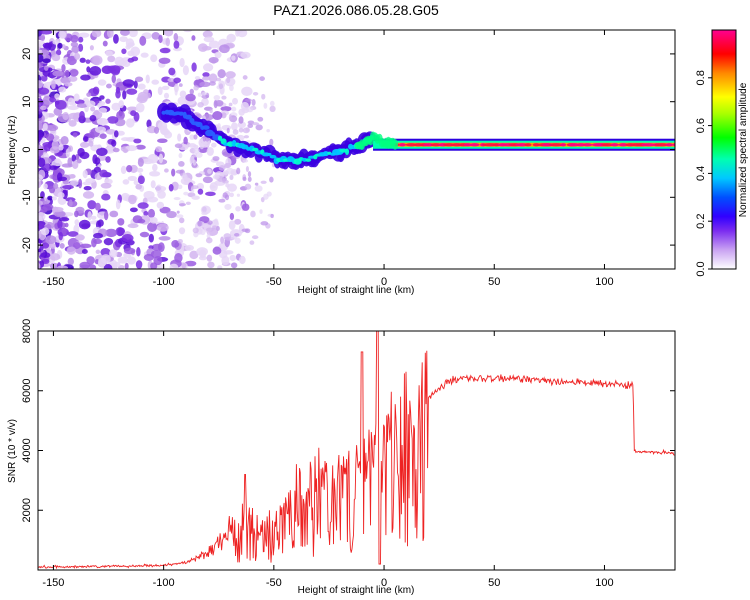 This screenshot has height=600, width=750. What do you see at coordinates (416, 136) in the screenshot?
I see `spectrogram-ridge` at bounding box center [416, 136].